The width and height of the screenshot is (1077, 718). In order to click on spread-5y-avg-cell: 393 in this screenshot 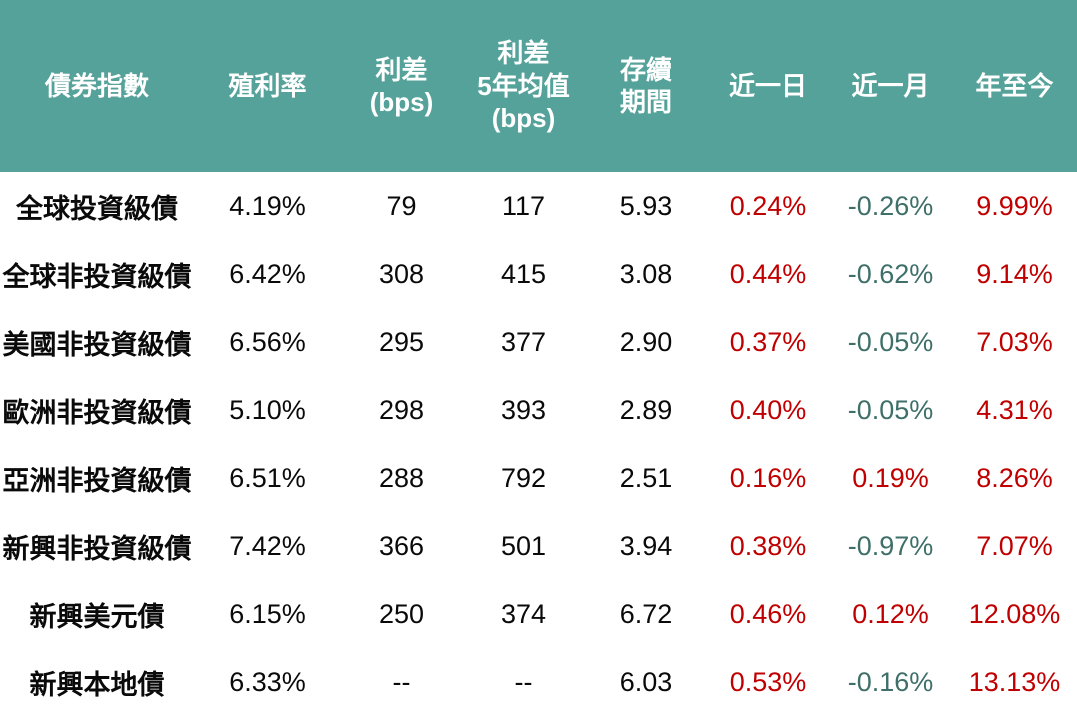, I will do `click(523, 409)`.